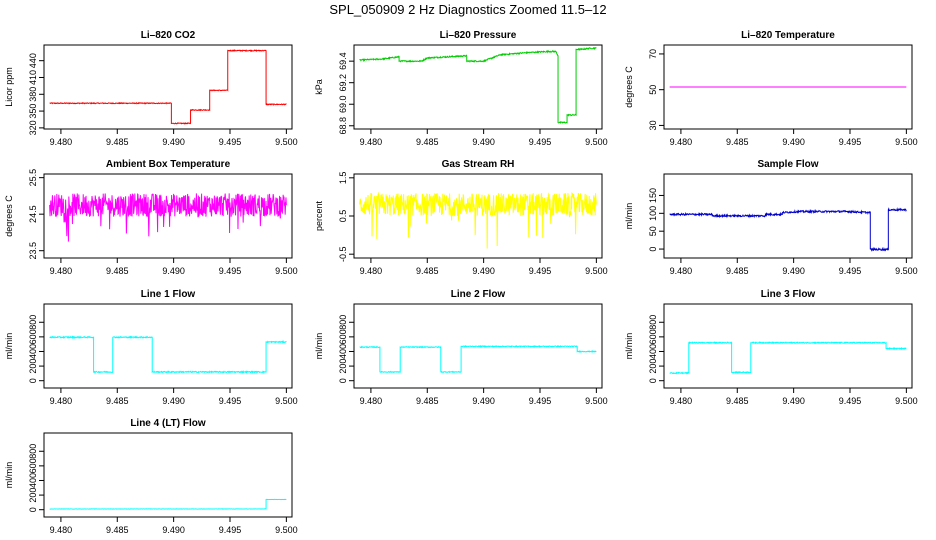  What do you see at coordinates (478, 164) in the screenshot?
I see `panel-title: Gas Stream RH` at bounding box center [478, 164].